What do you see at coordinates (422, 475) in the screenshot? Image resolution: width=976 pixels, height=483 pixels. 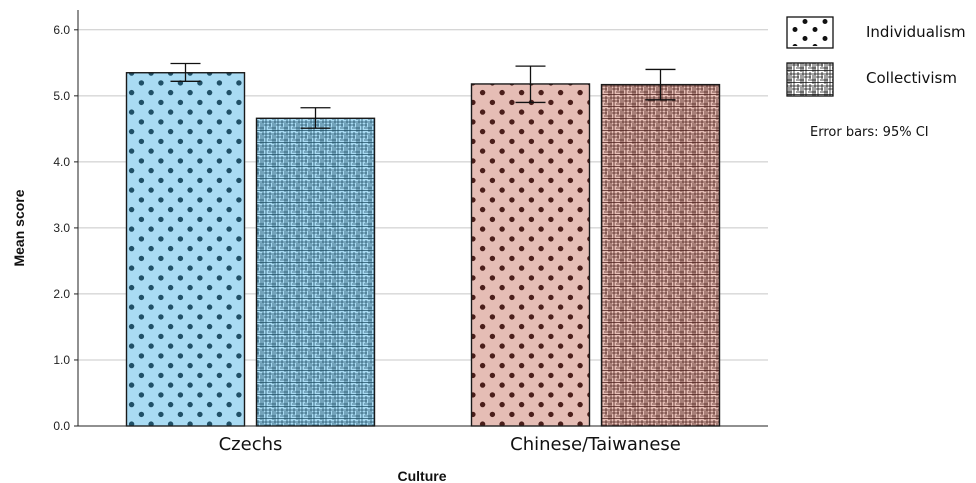 I see `x-axis-title: Culture` at bounding box center [422, 475].